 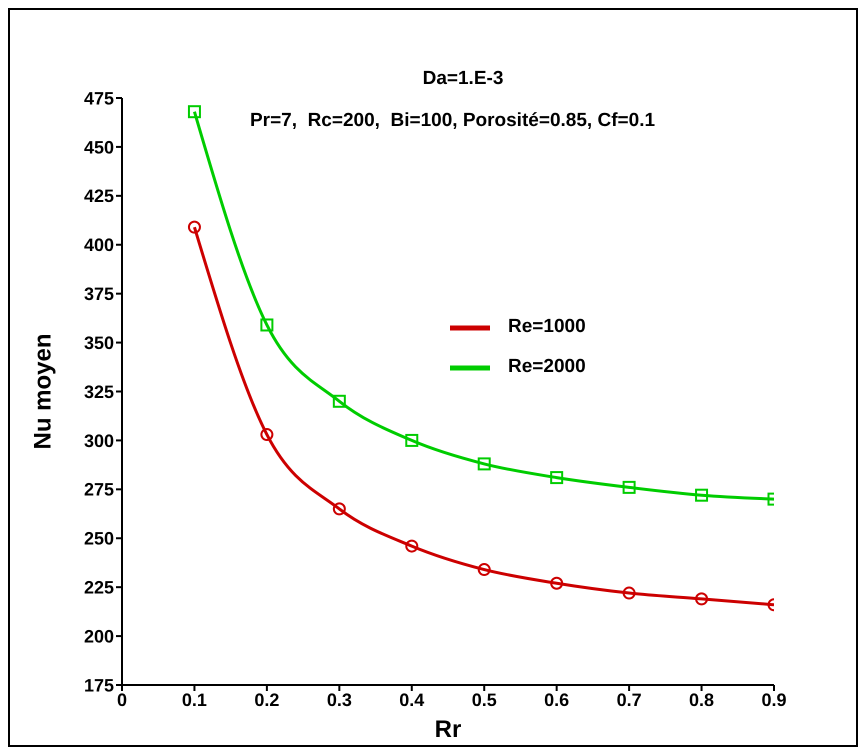 What do you see at coordinates (99, 538) in the screenshot?
I see `y-tick-label: 250` at bounding box center [99, 538].